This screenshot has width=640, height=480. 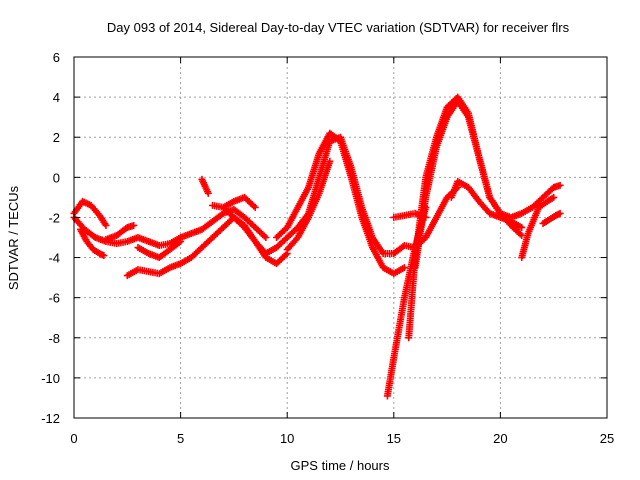 What do you see at coordinates (54, 338) in the screenshot?
I see `y-tick-label: -8` at bounding box center [54, 338].